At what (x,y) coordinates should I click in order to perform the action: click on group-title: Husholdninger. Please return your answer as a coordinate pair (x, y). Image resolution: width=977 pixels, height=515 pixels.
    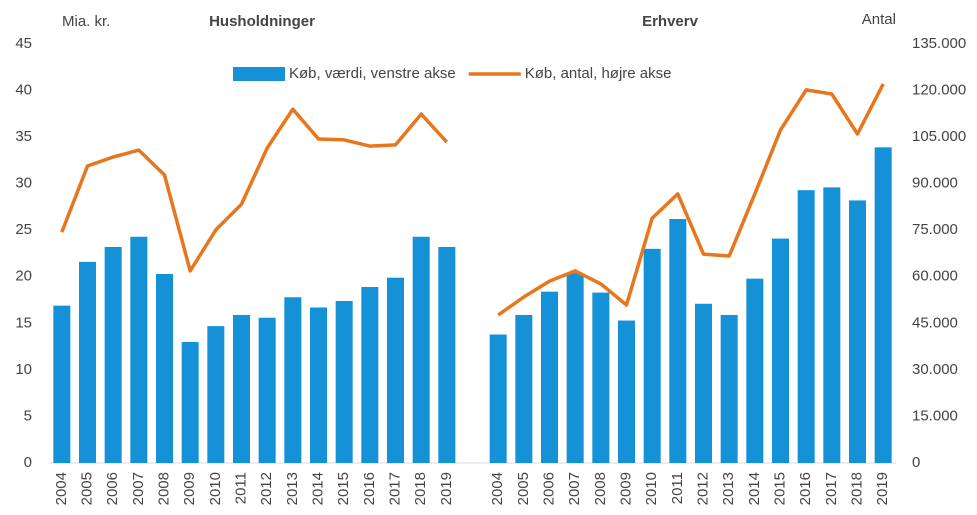
    Looking at the image, I should click on (262, 21).